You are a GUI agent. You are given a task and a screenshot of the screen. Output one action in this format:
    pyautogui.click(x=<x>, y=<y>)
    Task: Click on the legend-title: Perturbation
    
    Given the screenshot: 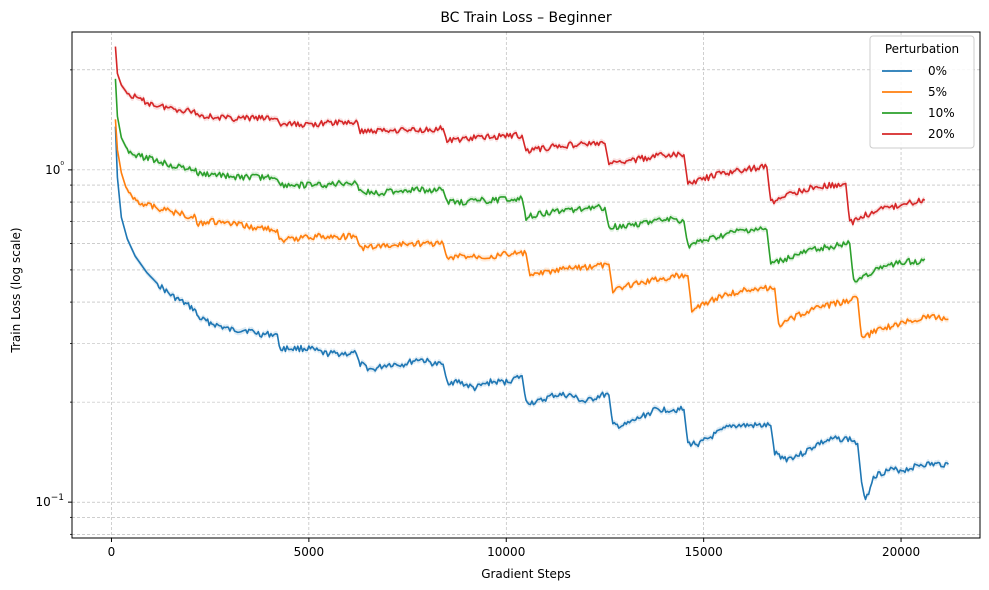 What is the action you would take?
    pyautogui.click(x=922, y=49)
    